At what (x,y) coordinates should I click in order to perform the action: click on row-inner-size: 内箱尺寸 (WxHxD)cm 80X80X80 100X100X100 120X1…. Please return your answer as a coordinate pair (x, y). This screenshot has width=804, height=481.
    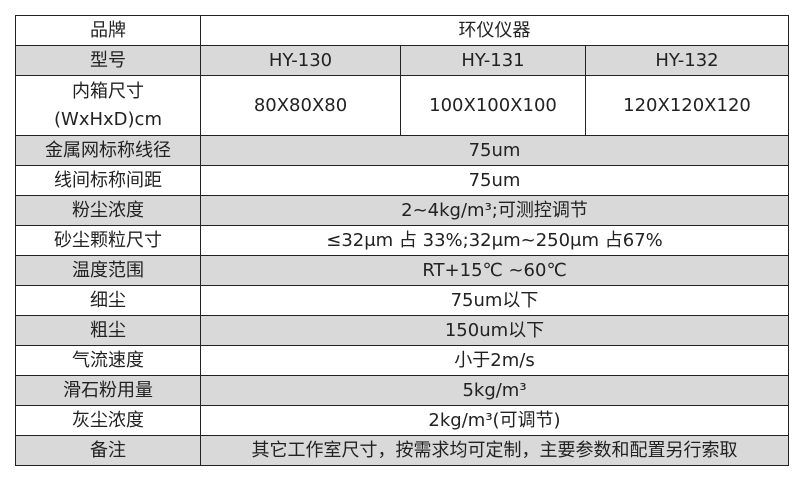
    Looking at the image, I should click on (402, 105).